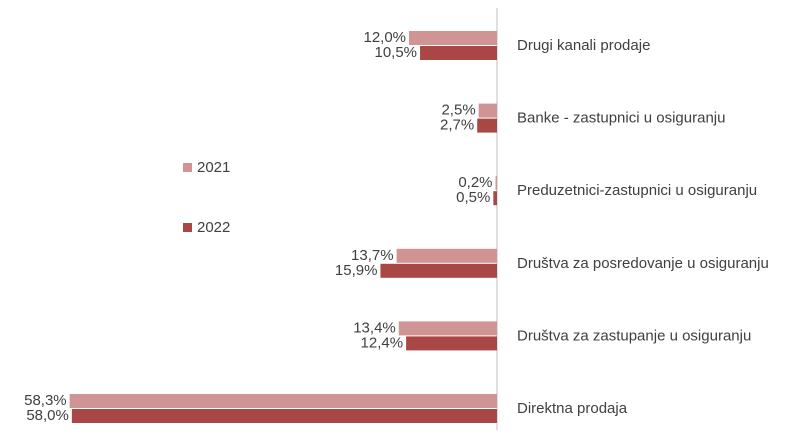 This screenshot has width=802, height=434. I want to click on legend-label: 2022, so click(213, 227).